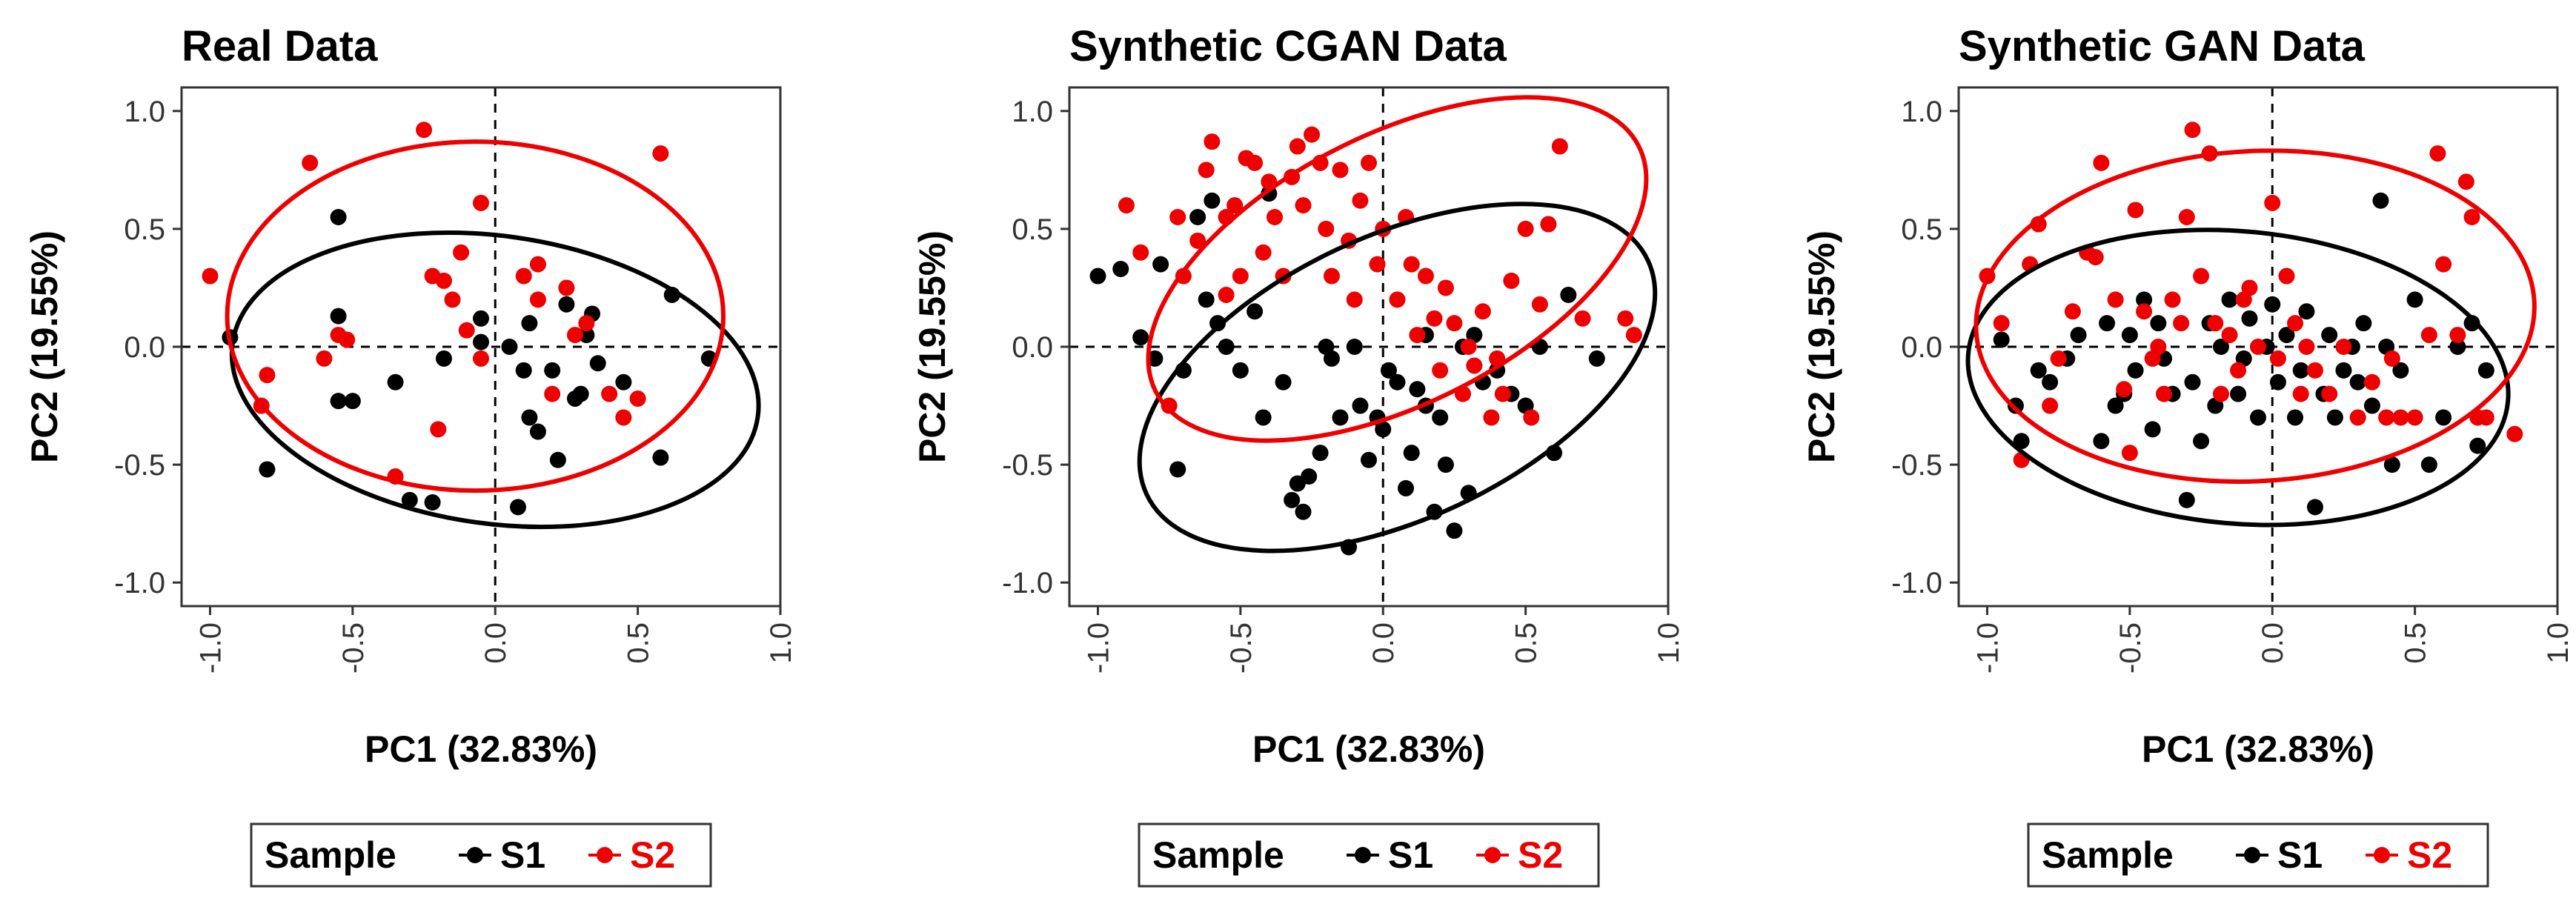 The height and width of the screenshot is (904, 2576). Describe the element at coordinates (481, 749) in the screenshot. I see `x-axis-label: PC1 (32.83%)` at that location.